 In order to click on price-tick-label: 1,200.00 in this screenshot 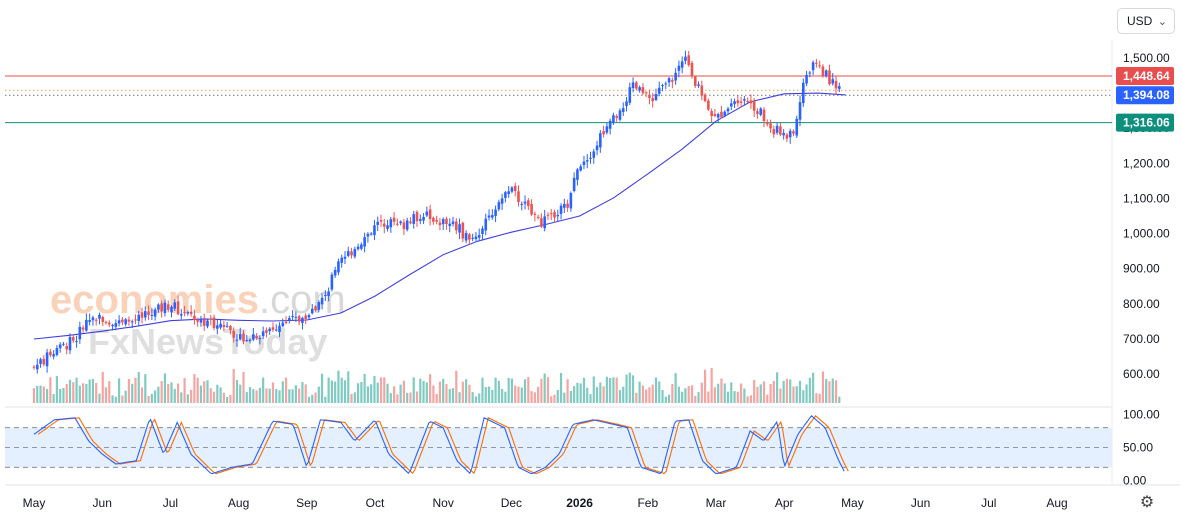, I will do `click(1146, 163)`.